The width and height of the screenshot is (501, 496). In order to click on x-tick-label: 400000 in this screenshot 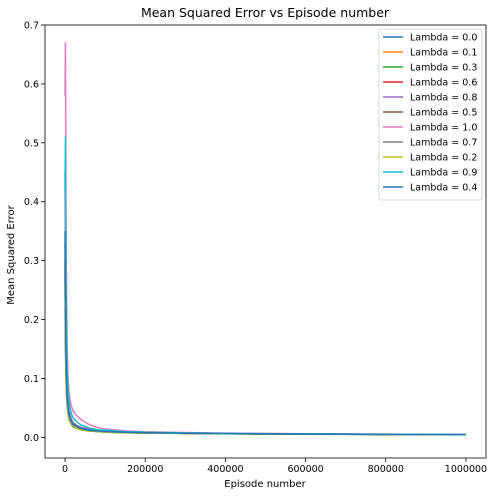, I will do `click(225, 469)`.